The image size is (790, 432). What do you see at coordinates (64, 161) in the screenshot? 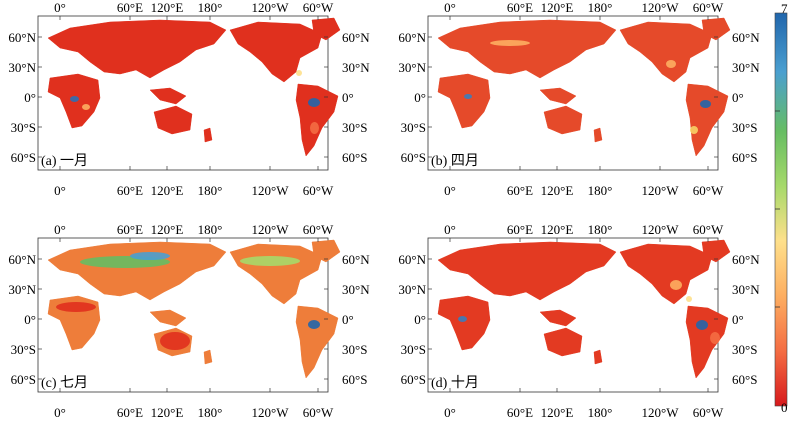
I see `panel-label: (a) 一月` at bounding box center [64, 161].